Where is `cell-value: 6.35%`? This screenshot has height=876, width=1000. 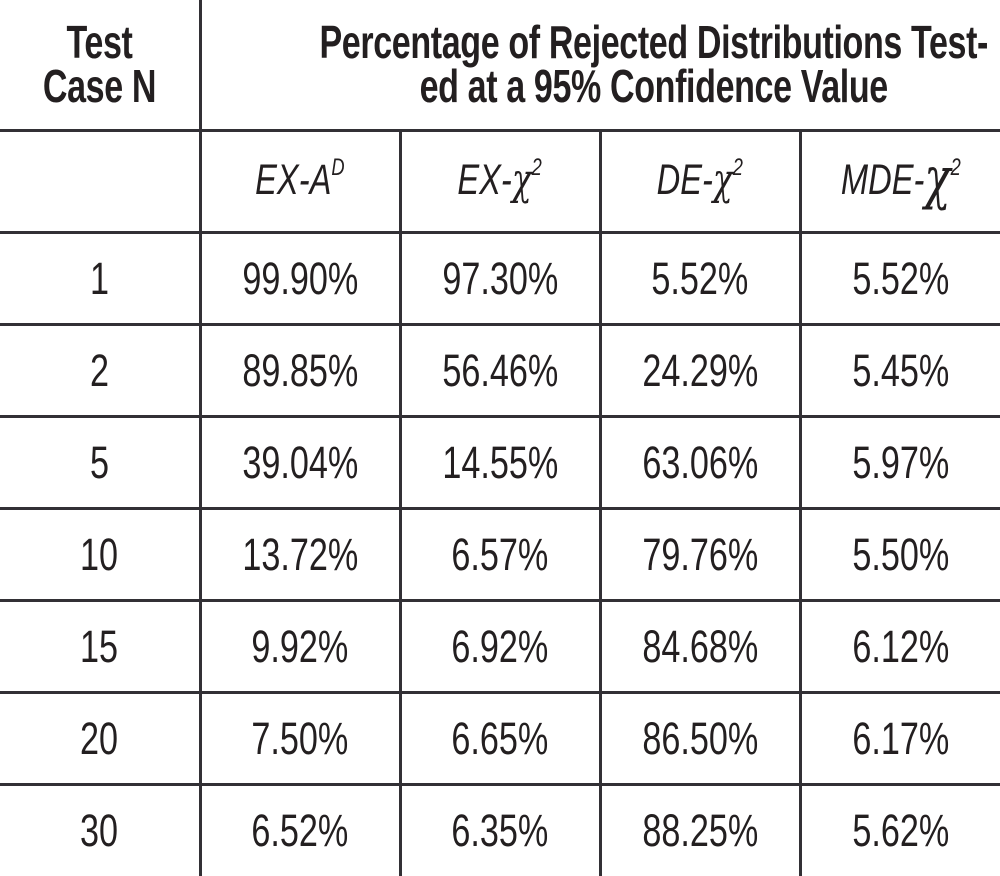
cell-value: 6.35% is located at coordinates (500, 831).